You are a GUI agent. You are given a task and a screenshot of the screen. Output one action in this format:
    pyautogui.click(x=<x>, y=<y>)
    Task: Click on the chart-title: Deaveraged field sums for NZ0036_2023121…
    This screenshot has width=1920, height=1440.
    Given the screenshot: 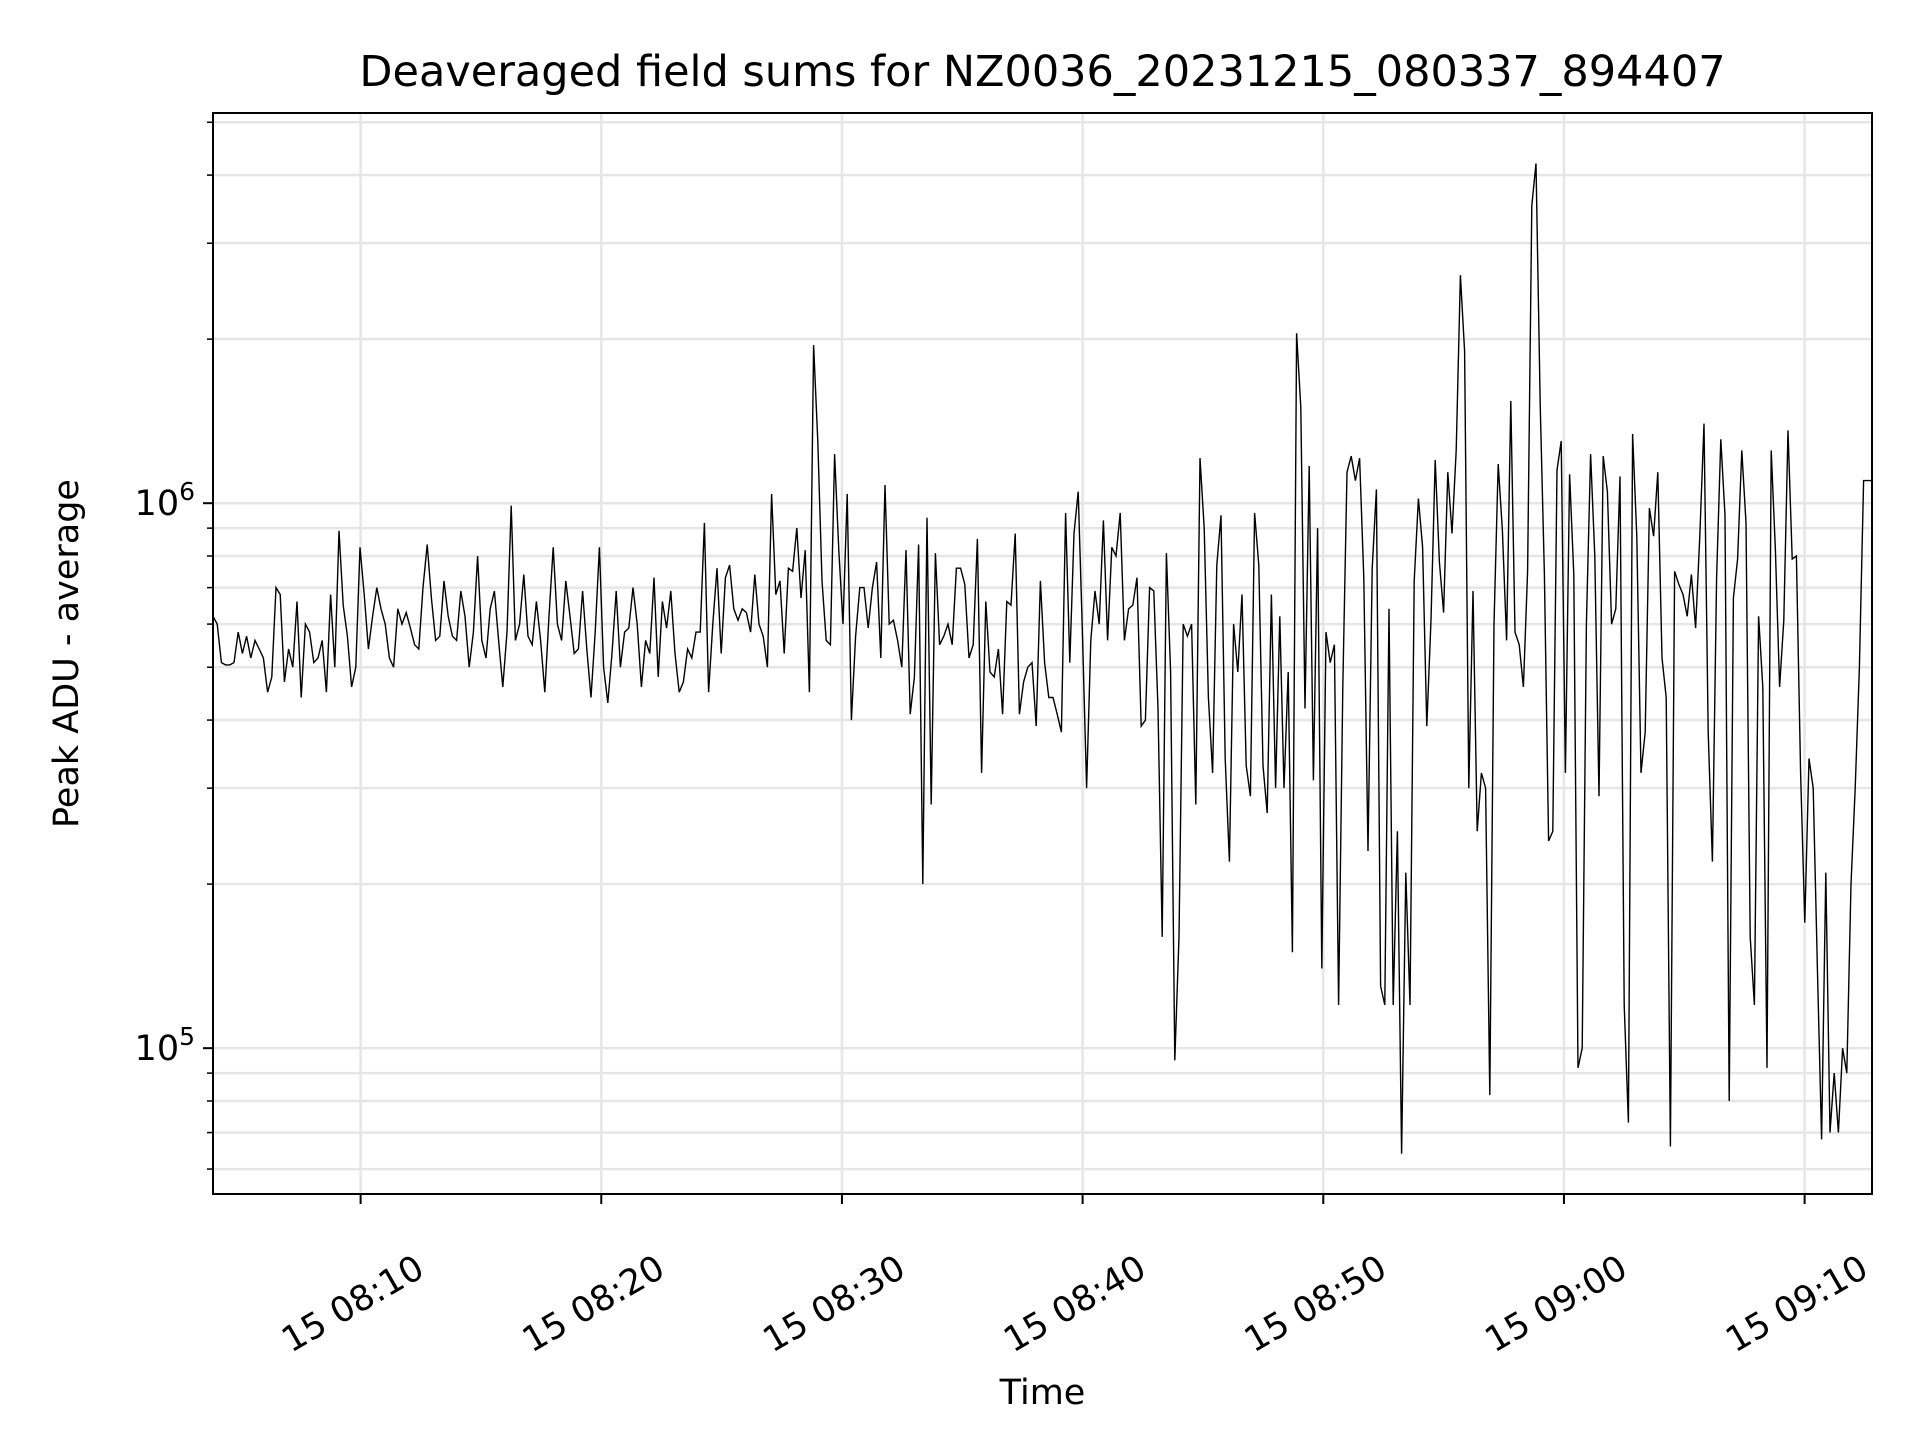 What is the action you would take?
    pyautogui.click(x=1042, y=72)
    